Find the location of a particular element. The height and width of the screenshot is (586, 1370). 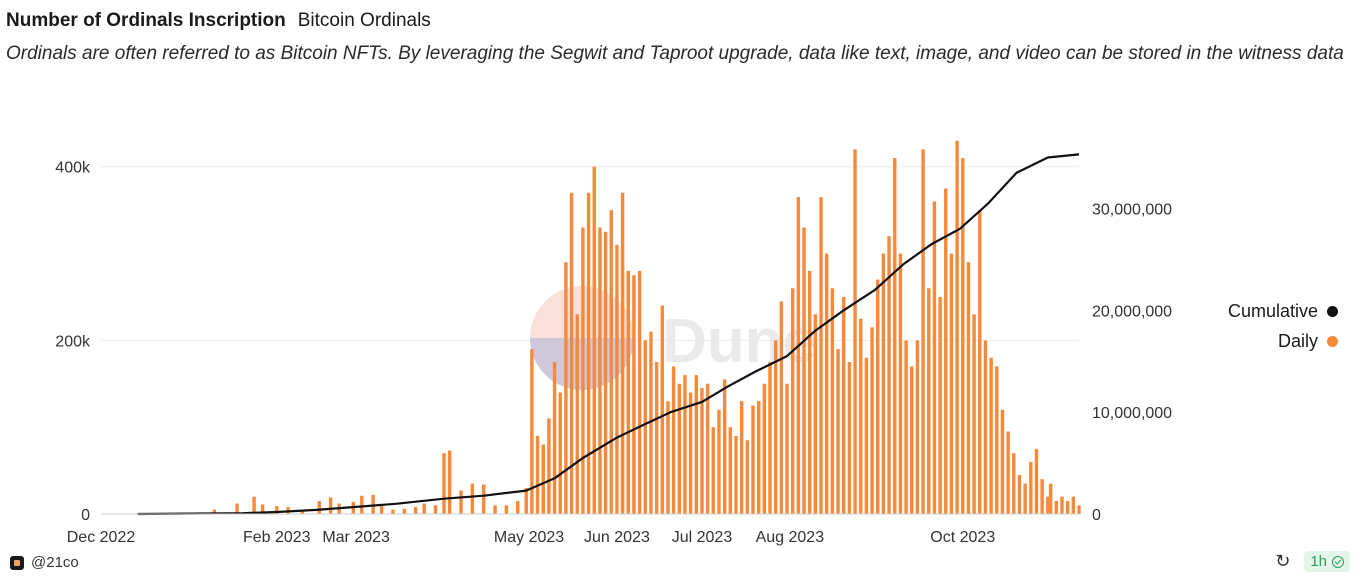

author-handle: @21co is located at coordinates (55, 562).